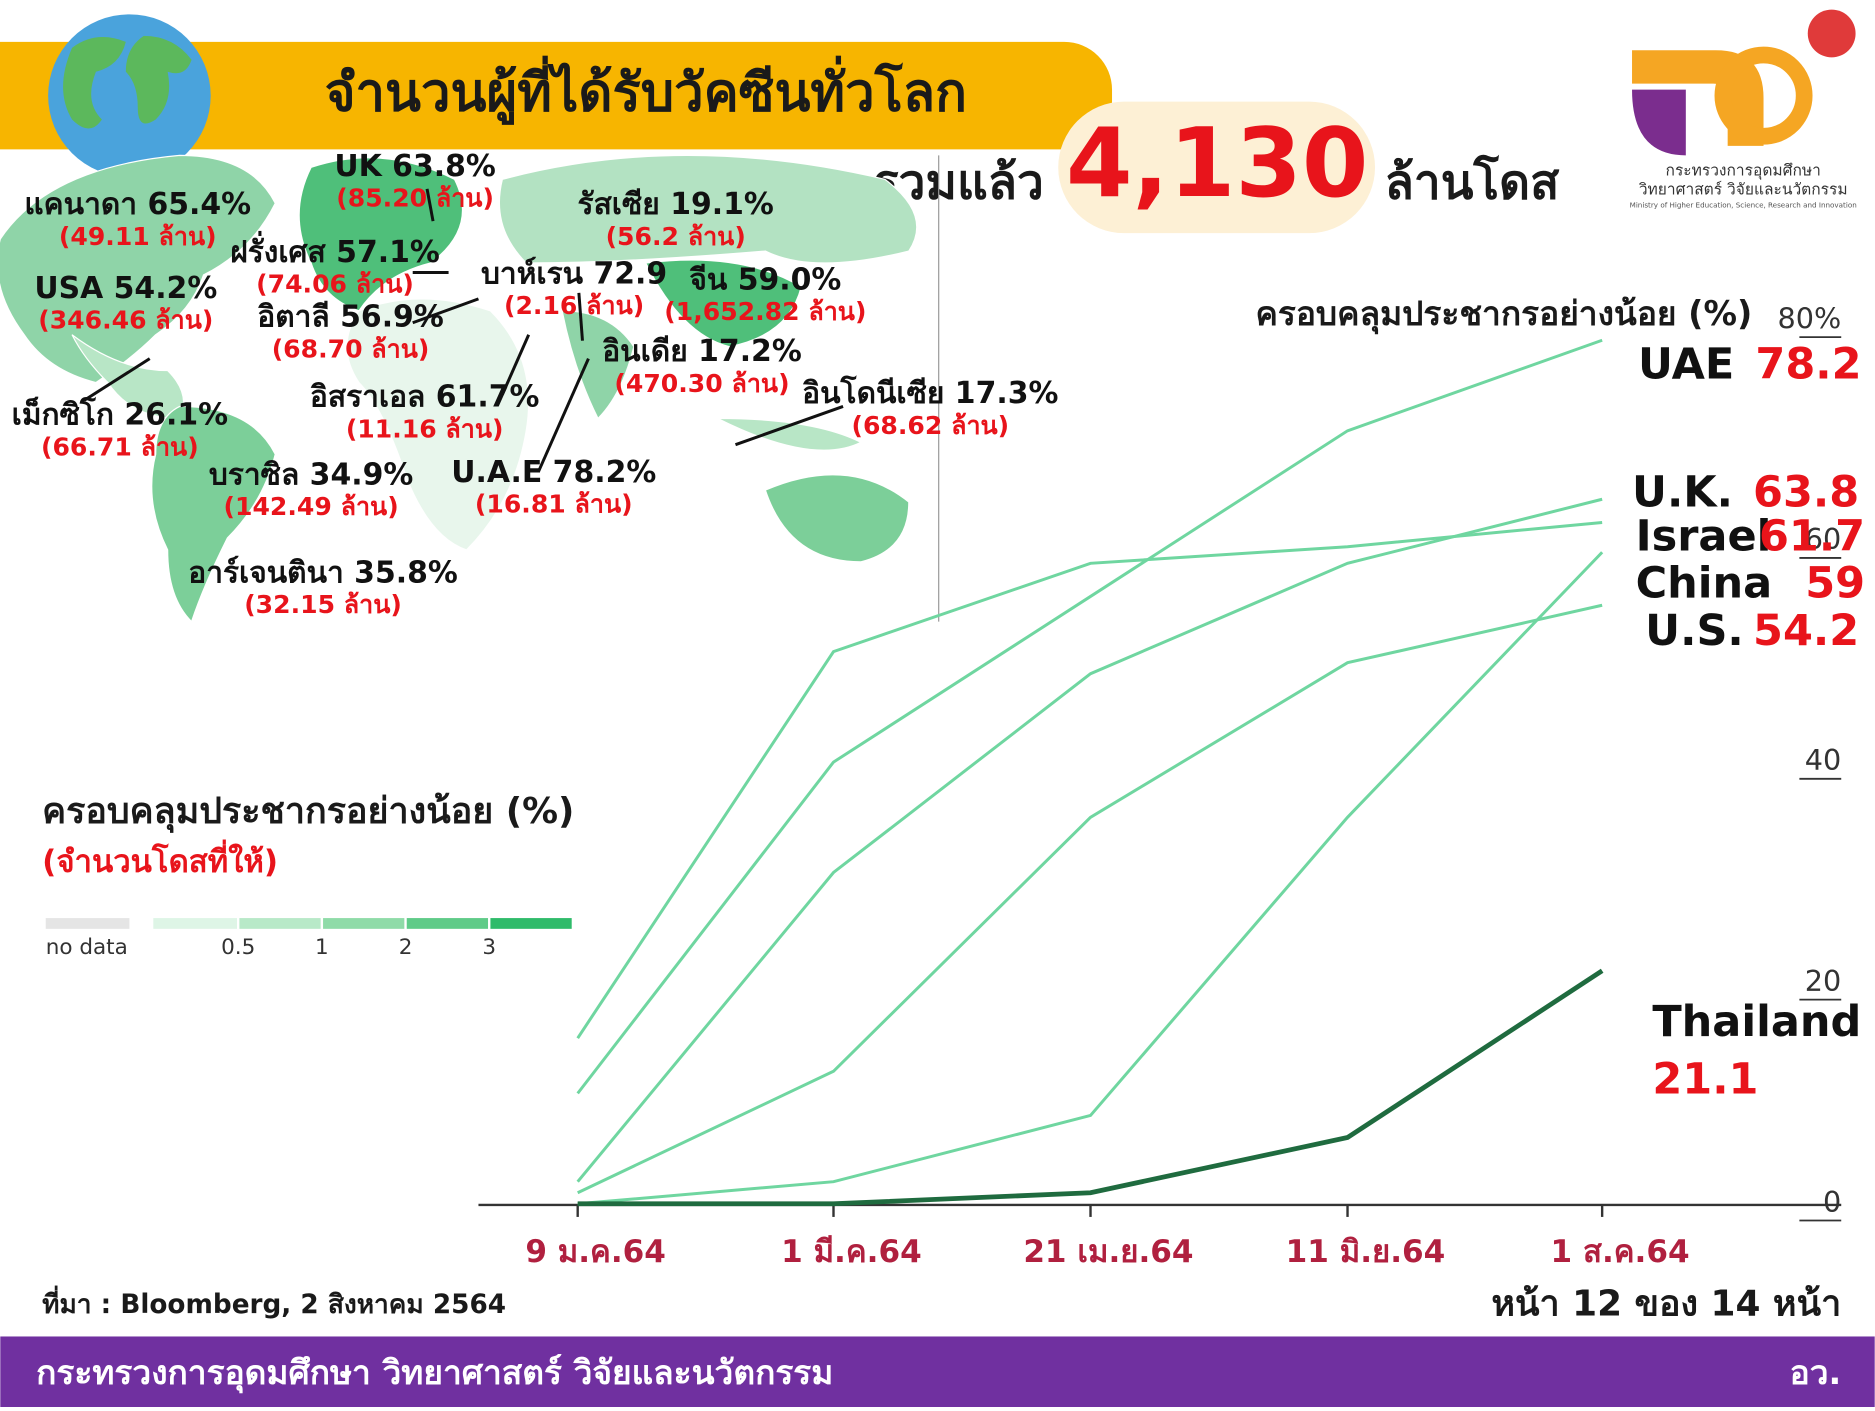  I want to click on title-bar, so click(556, 95).